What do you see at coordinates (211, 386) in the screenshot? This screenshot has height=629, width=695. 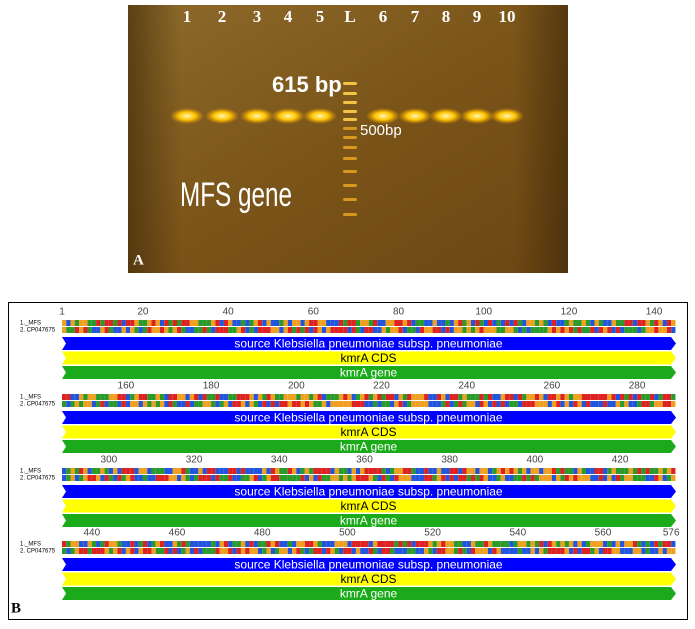 I see `ruler-label: 180` at bounding box center [211, 386].